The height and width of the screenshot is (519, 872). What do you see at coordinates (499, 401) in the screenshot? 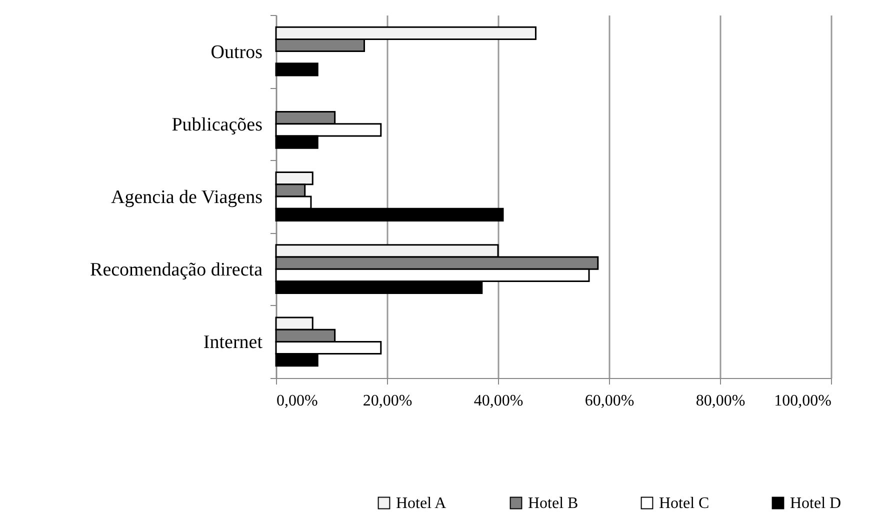
I see `x-tick-label: 40,00%` at bounding box center [499, 401].